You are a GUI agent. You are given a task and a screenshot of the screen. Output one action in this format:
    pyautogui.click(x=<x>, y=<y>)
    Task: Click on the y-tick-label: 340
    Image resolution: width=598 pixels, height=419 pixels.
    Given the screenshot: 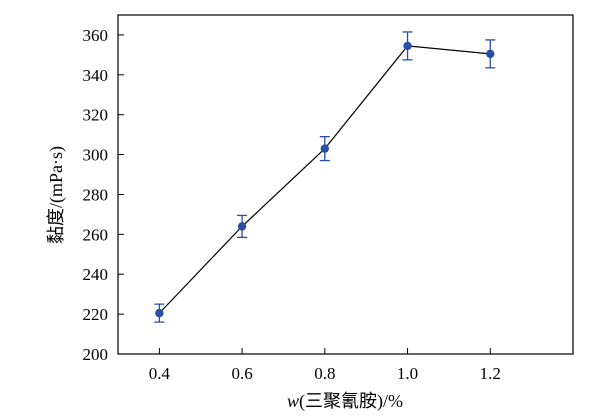 What is the action you would take?
    pyautogui.click(x=96, y=75)
    